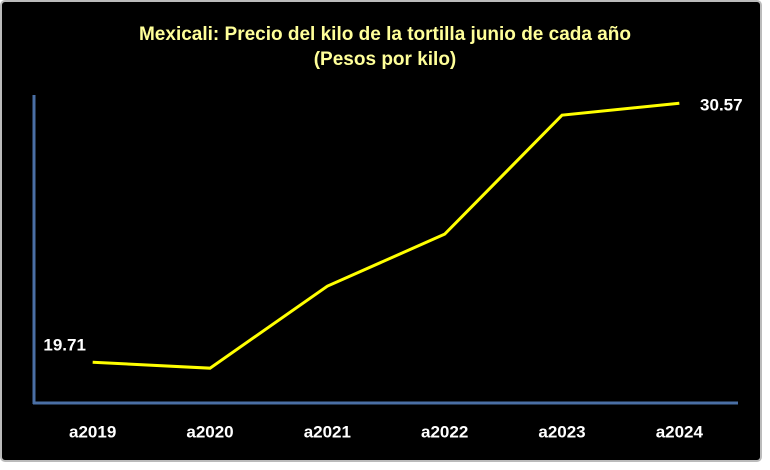 The image size is (770, 470). I want to click on x-tick-label: a2022, so click(444, 431).